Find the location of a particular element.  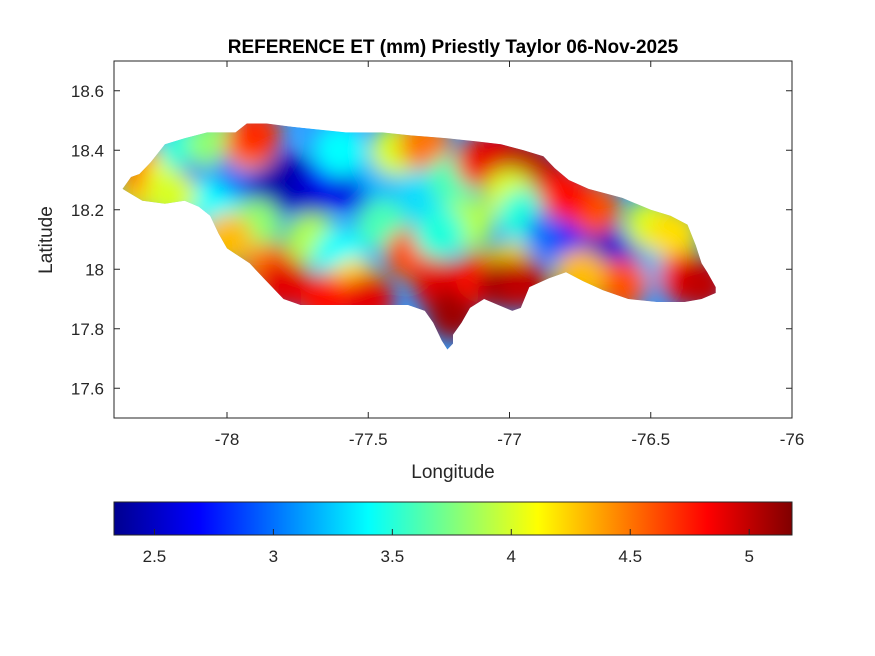

y-tick-label: 18 is located at coordinates (94, 269).